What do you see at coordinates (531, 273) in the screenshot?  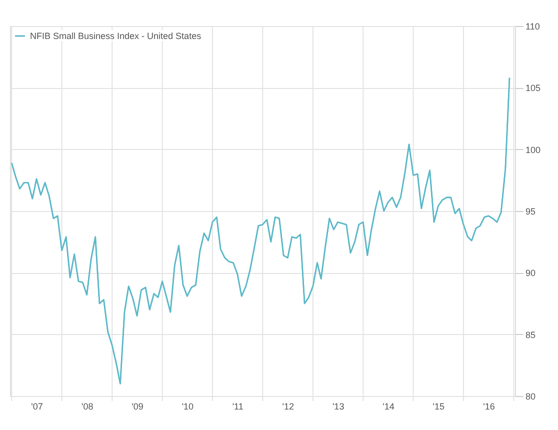 I see `y-tick-label: 90` at bounding box center [531, 273].